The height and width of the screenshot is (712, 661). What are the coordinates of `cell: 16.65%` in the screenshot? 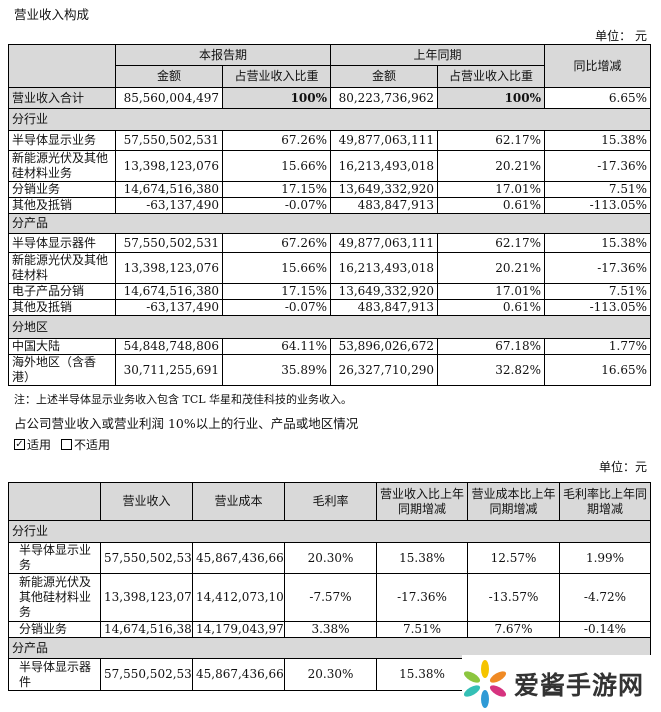 It's located at (598, 370).